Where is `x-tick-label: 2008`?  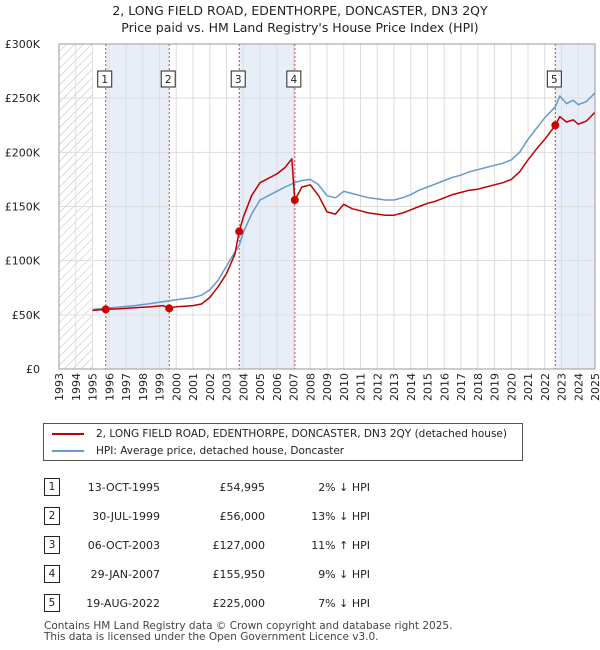 x-tick-label: 2008 is located at coordinates (310, 387).